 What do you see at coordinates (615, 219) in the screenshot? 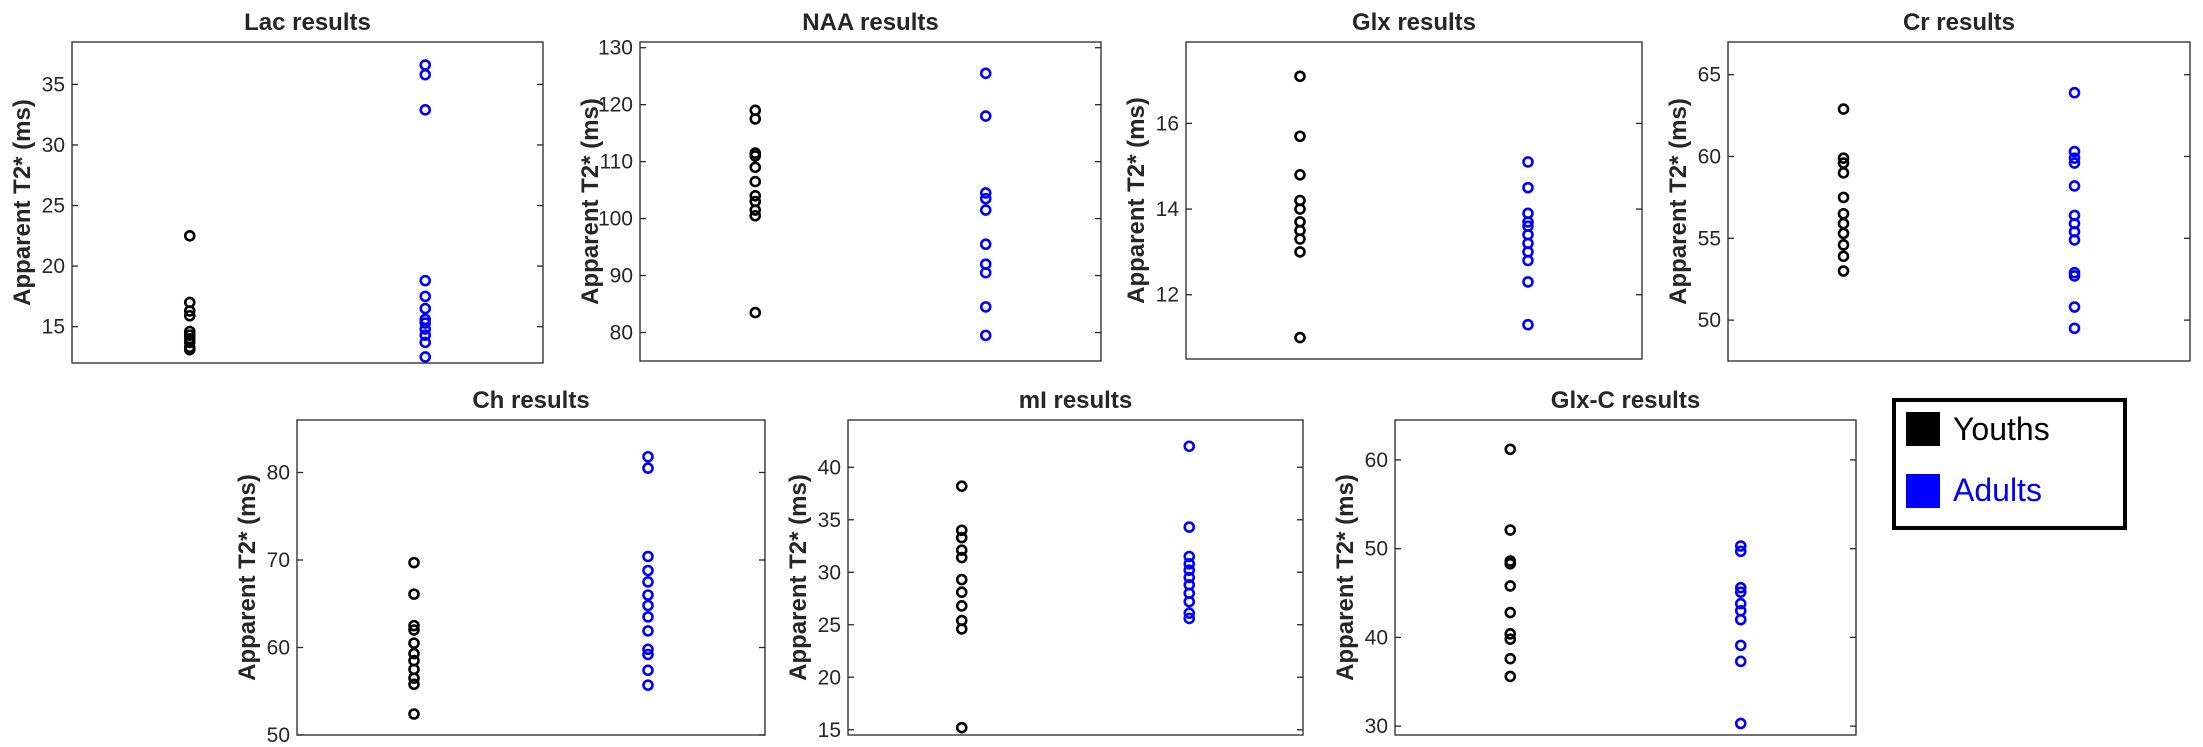
I see `y-tick-label: 100` at bounding box center [615, 219].